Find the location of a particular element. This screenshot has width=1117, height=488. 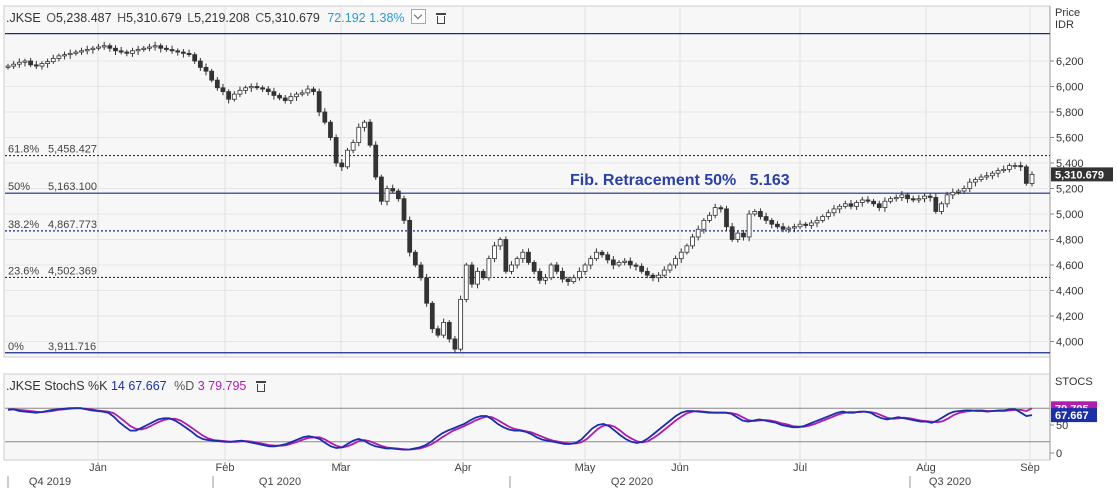

stoch-d-period: 3 is located at coordinates (201, 386).